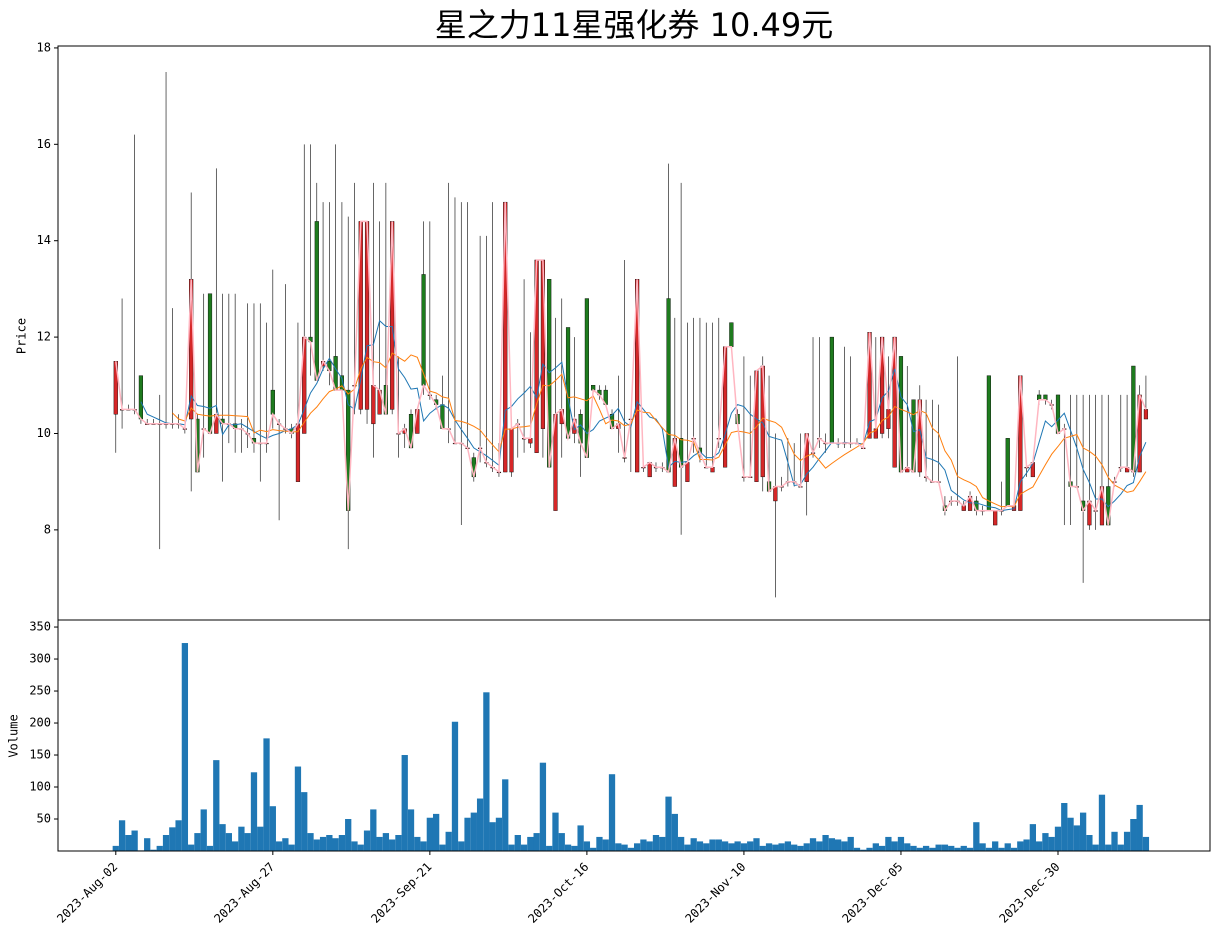 Image resolution: width=1220 pixels, height=934 pixels. Describe the element at coordinates (44, 144) in the screenshot. I see `y-tick-label: 16` at that location.